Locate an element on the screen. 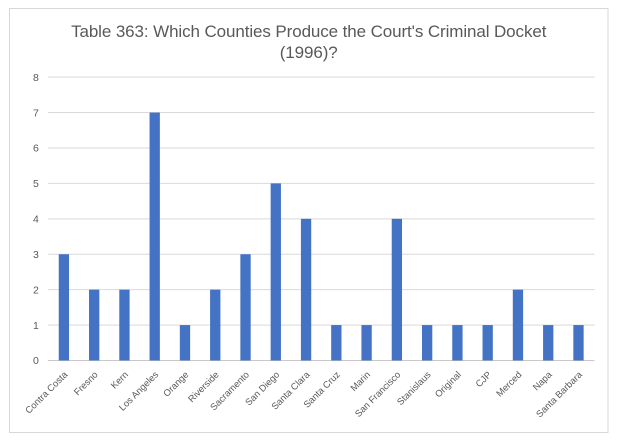  svg-text: 0 is located at coordinates (36, 361).